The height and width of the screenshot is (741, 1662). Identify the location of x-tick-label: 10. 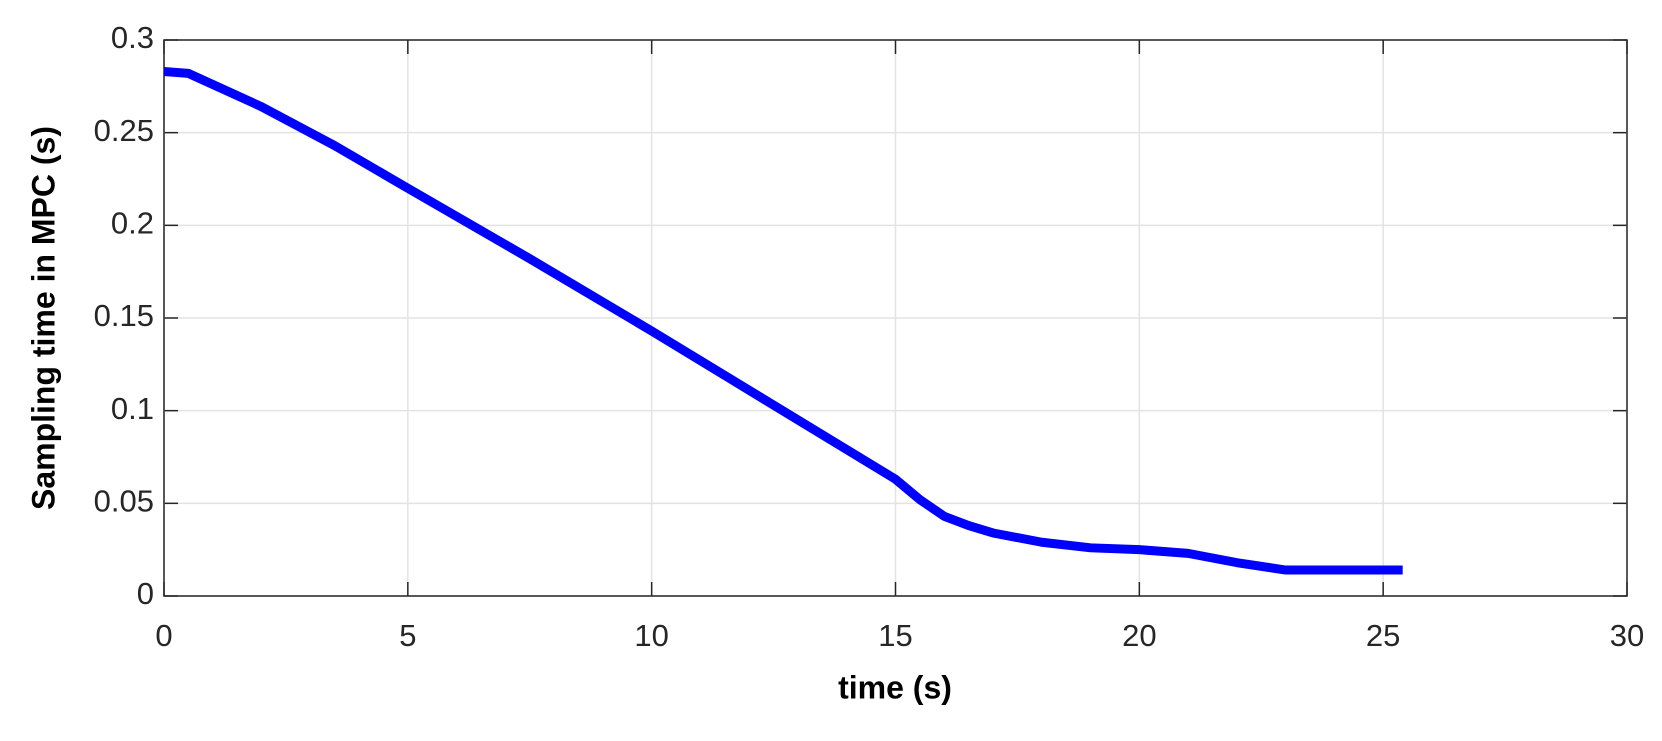
(651, 635).